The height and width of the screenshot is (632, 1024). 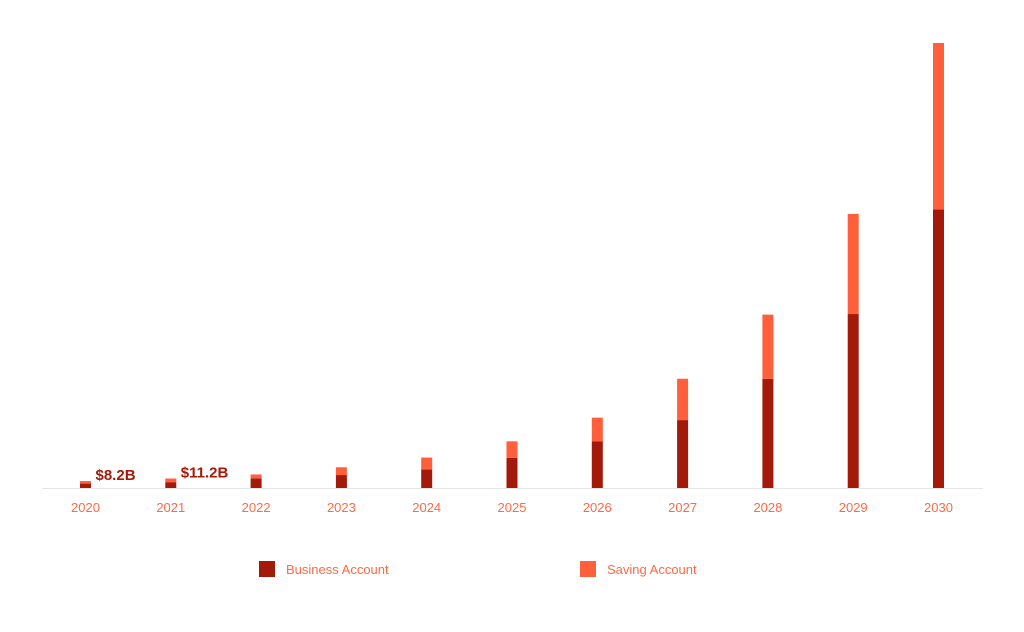 I want to click on legend-label-saving: Saving Account, so click(x=652, y=569).